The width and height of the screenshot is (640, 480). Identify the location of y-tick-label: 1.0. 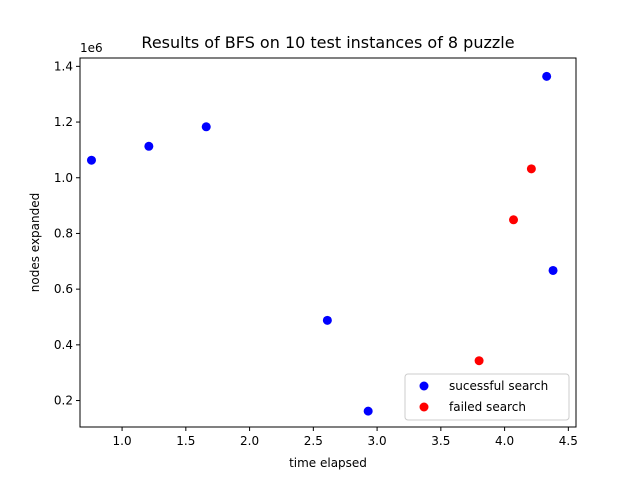
(63, 178).